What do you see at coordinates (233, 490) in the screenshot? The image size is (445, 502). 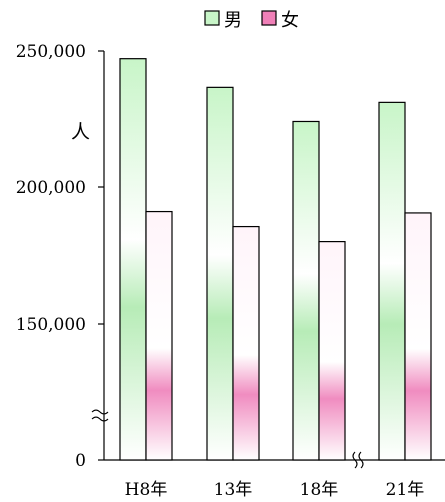 I see `x-tick-label: 13年` at bounding box center [233, 490].